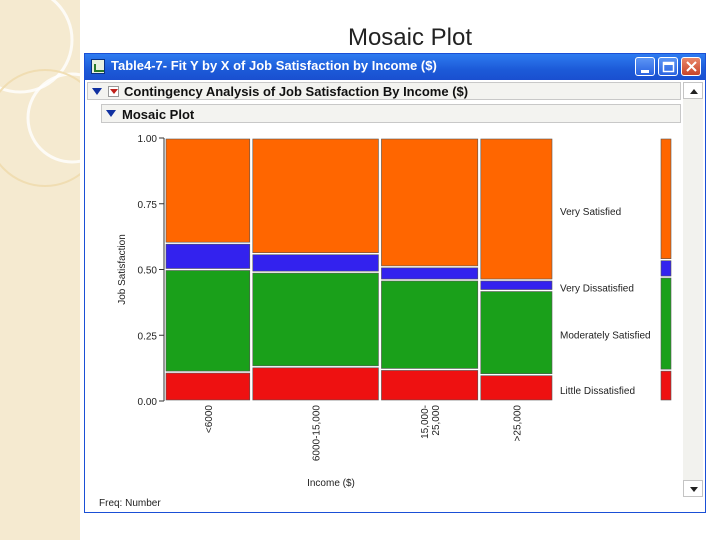  I want to click on maximize-icon, so click(668, 67).